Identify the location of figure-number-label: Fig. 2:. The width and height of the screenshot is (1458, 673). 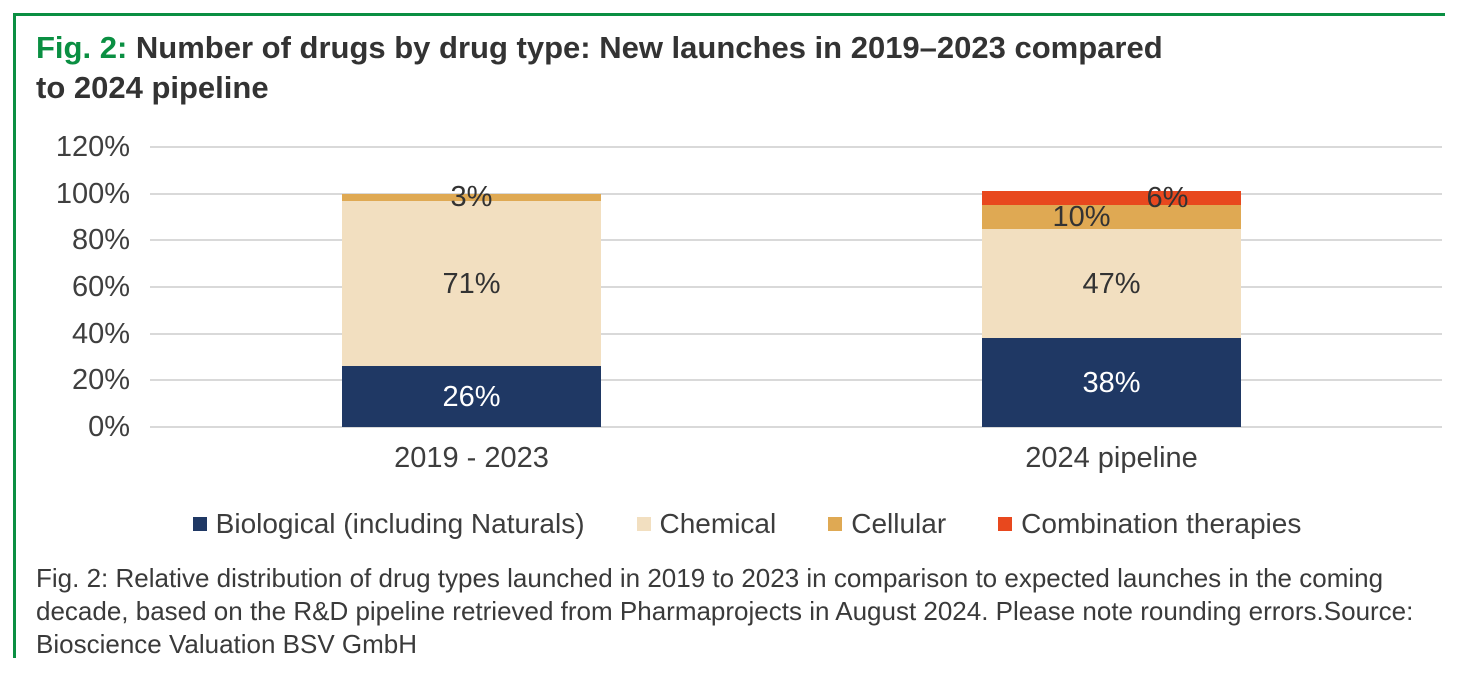
(82, 47).